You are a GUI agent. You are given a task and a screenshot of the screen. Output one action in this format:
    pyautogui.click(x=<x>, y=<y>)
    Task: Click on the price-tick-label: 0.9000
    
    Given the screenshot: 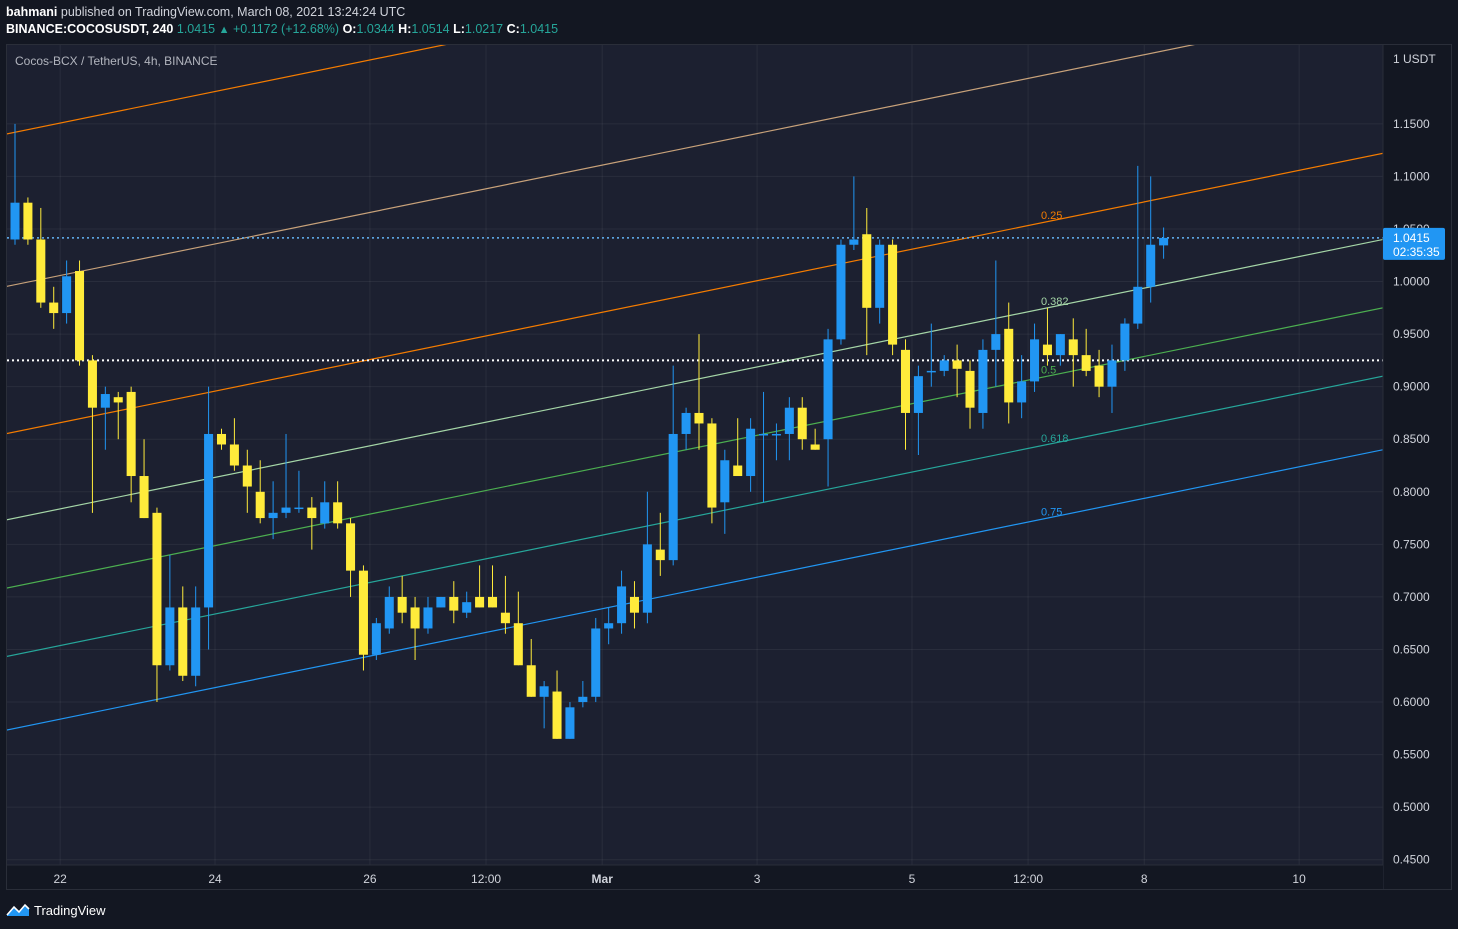 What is the action you would take?
    pyautogui.click(x=1411, y=387)
    